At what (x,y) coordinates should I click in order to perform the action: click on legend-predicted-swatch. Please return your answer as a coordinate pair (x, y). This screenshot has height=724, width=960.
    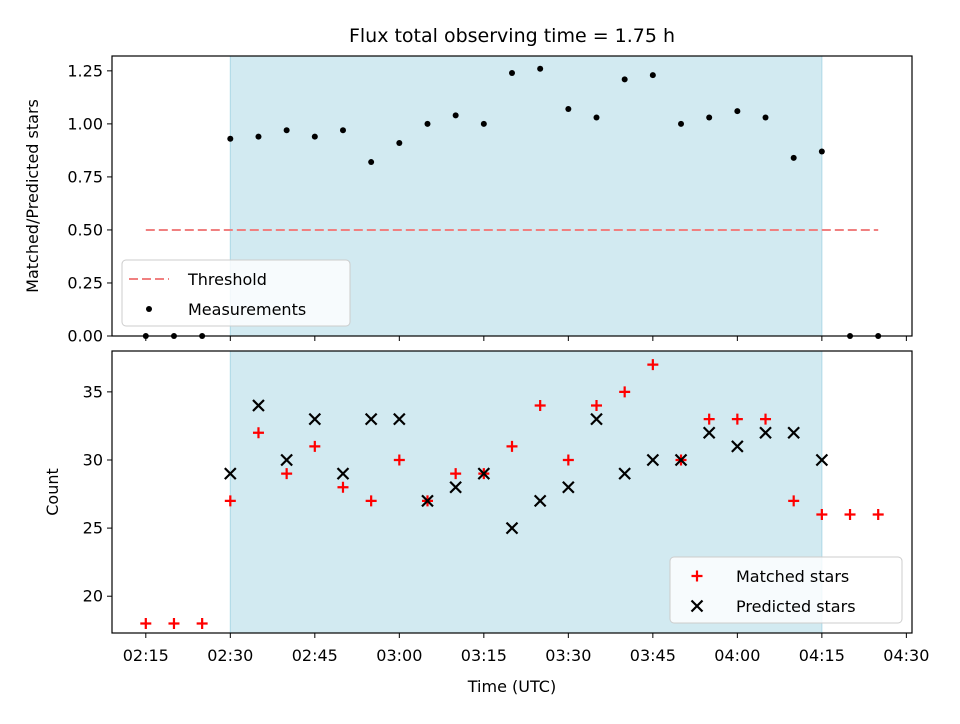
    Looking at the image, I should click on (697, 606).